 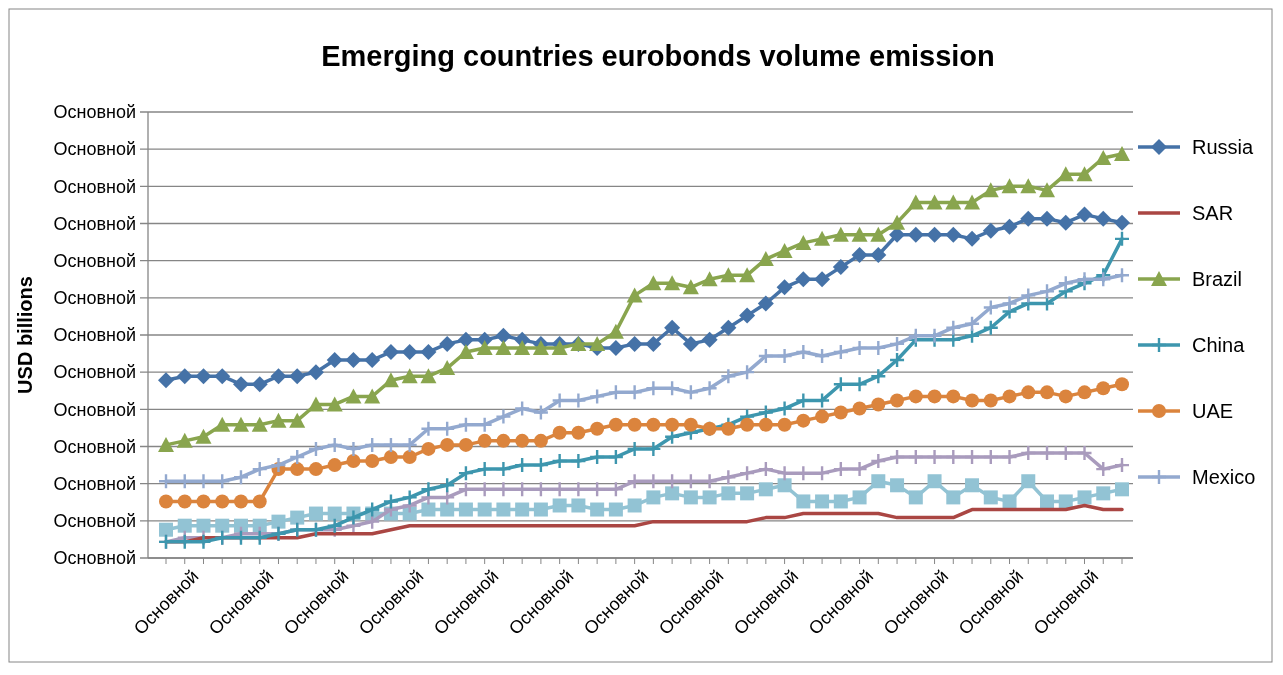 What do you see at coordinates (1217, 279) in the screenshot?
I see `legend-label: Brazil` at bounding box center [1217, 279].